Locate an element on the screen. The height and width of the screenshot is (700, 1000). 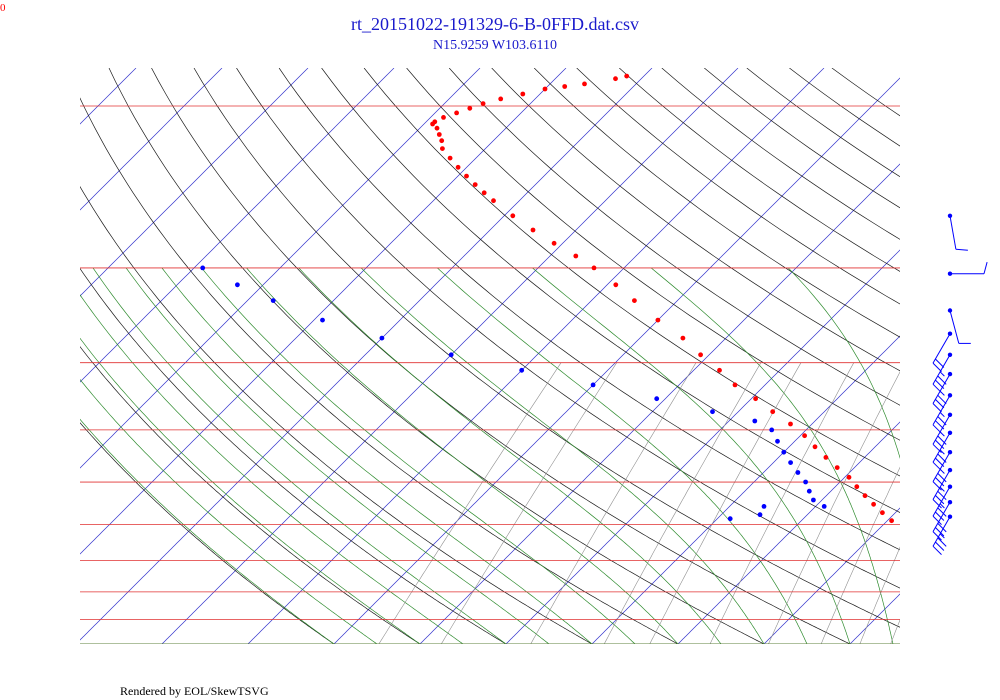
chart-subtitle: N15.9259 W103.6110 is located at coordinates (495, 45).